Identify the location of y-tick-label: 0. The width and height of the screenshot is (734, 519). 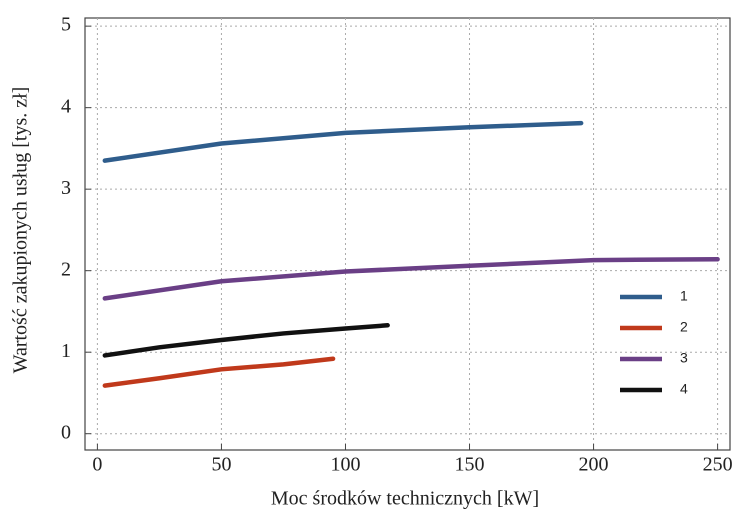
(66, 432).